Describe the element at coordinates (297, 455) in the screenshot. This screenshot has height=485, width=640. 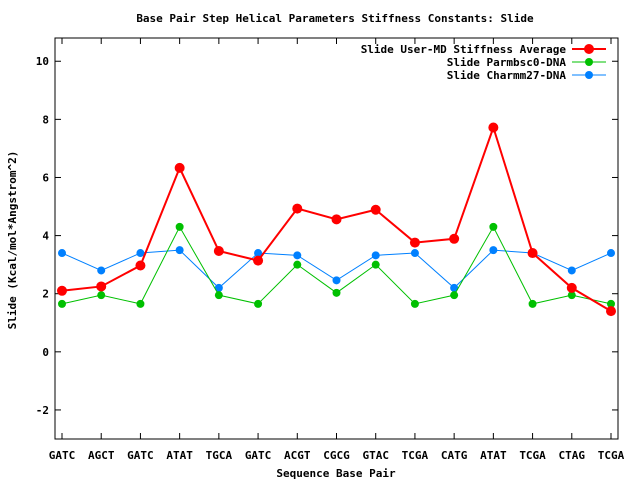
I see `x-tick-label: ACGT` at that location.